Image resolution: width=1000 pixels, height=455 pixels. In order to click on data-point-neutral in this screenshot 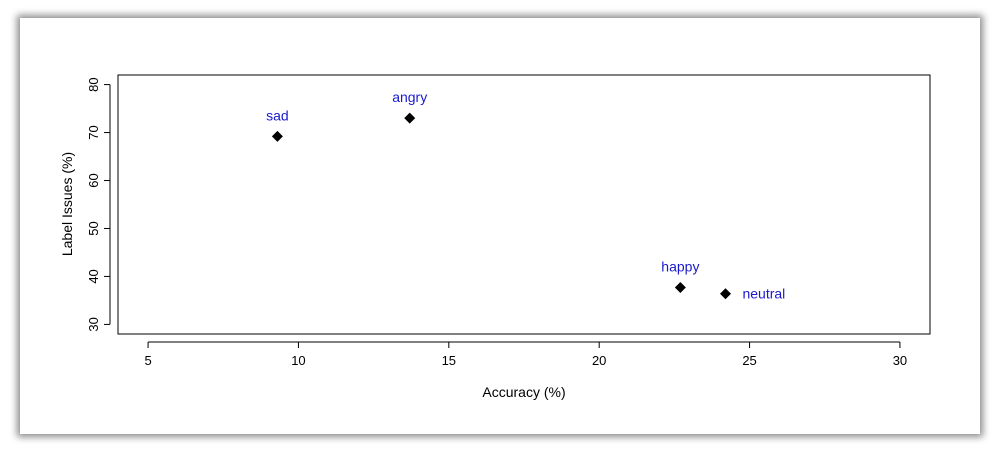, I will do `click(725, 294)`.